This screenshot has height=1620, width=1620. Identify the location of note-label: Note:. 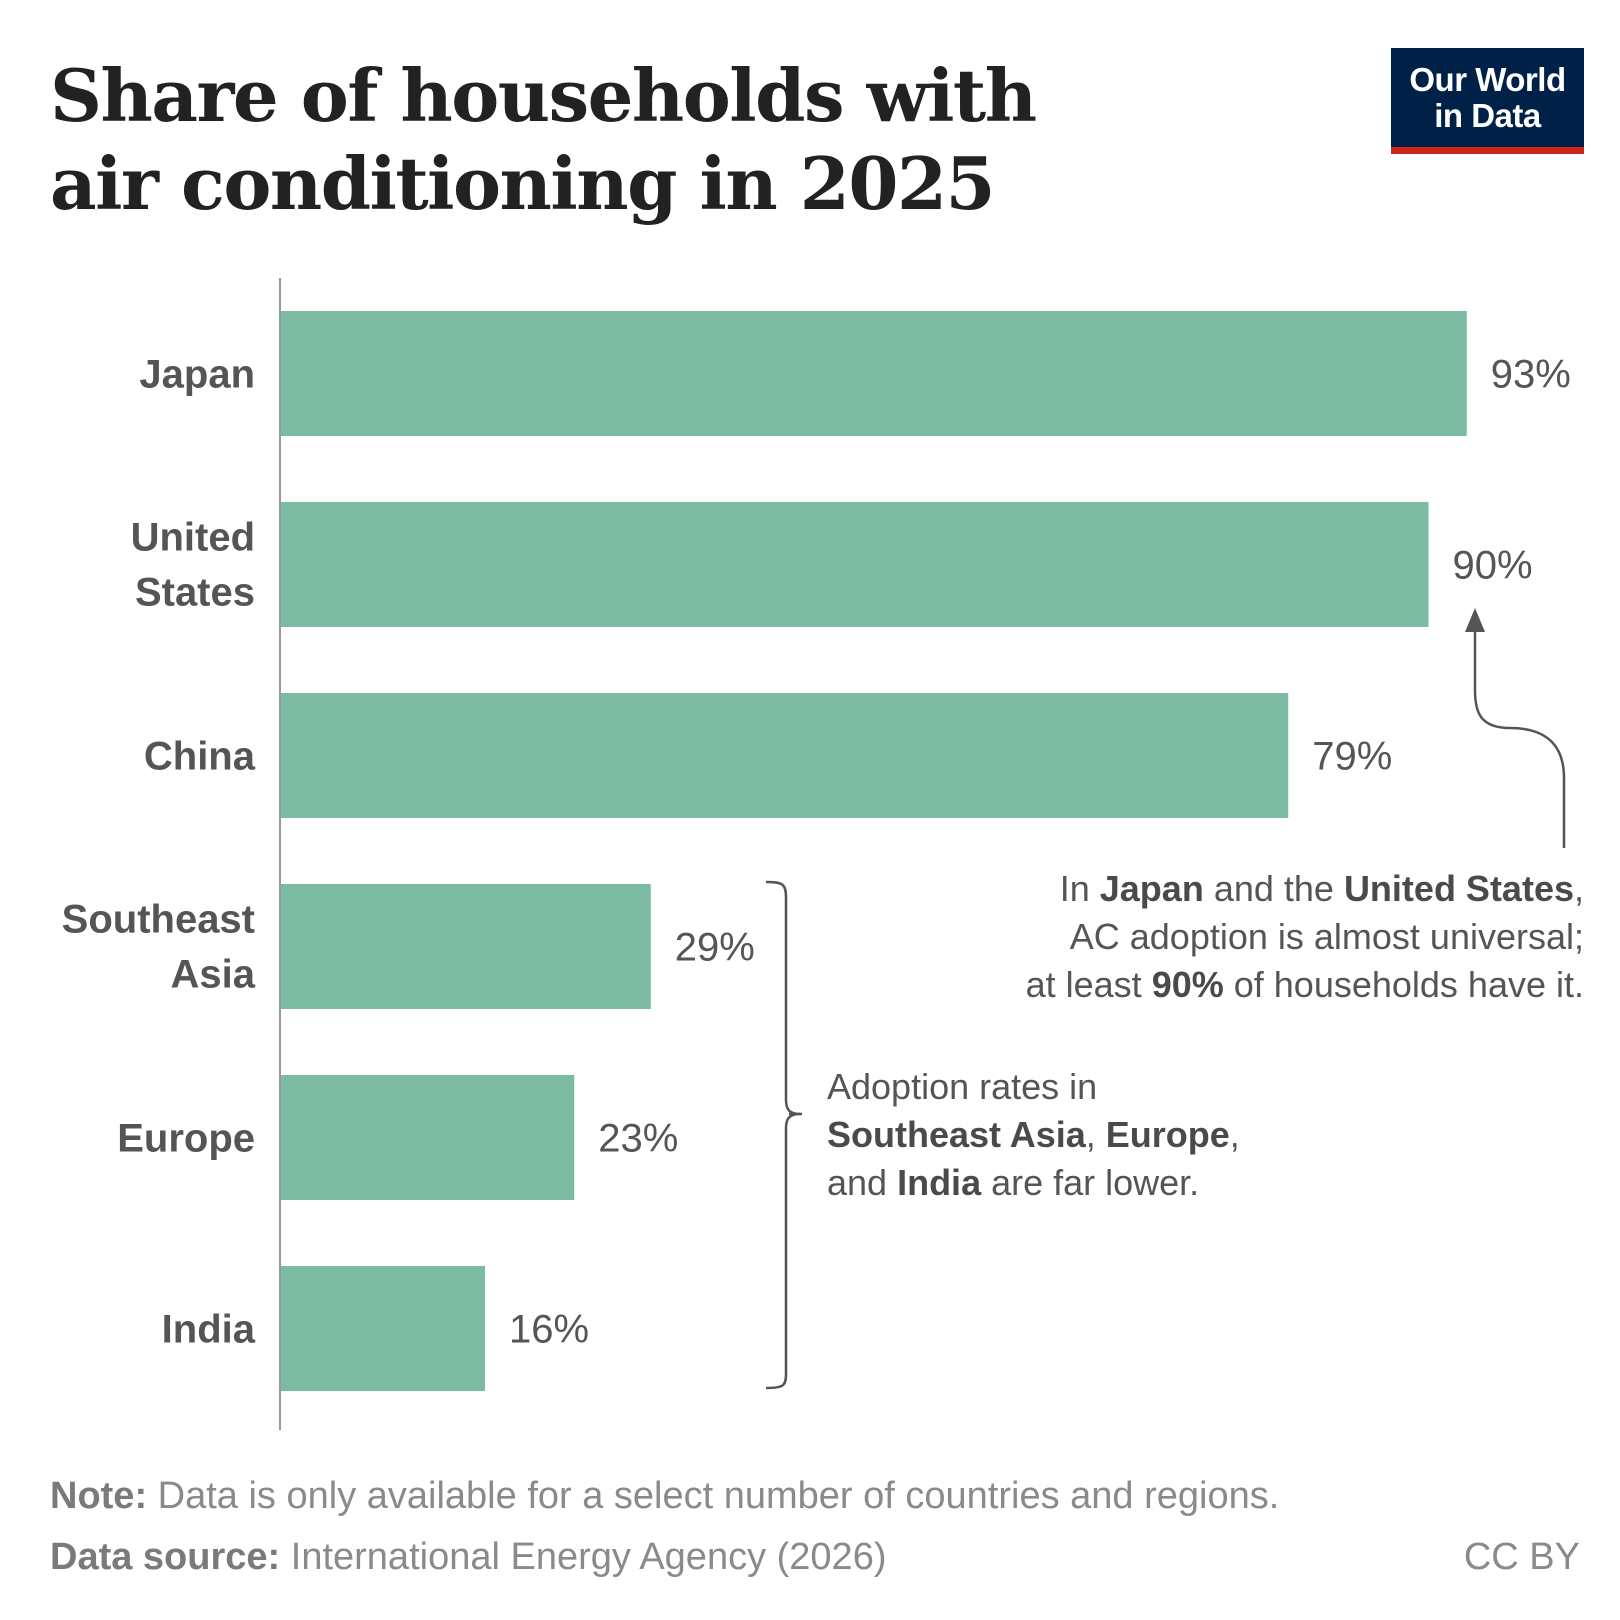
(99, 1496).